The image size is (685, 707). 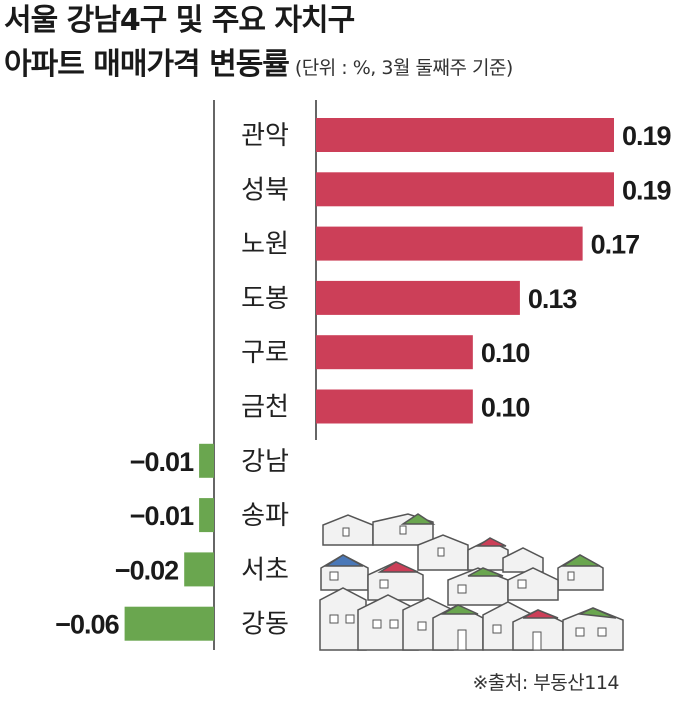 What do you see at coordinates (265, 515) in the screenshot?
I see `category-label: 송파` at bounding box center [265, 515].